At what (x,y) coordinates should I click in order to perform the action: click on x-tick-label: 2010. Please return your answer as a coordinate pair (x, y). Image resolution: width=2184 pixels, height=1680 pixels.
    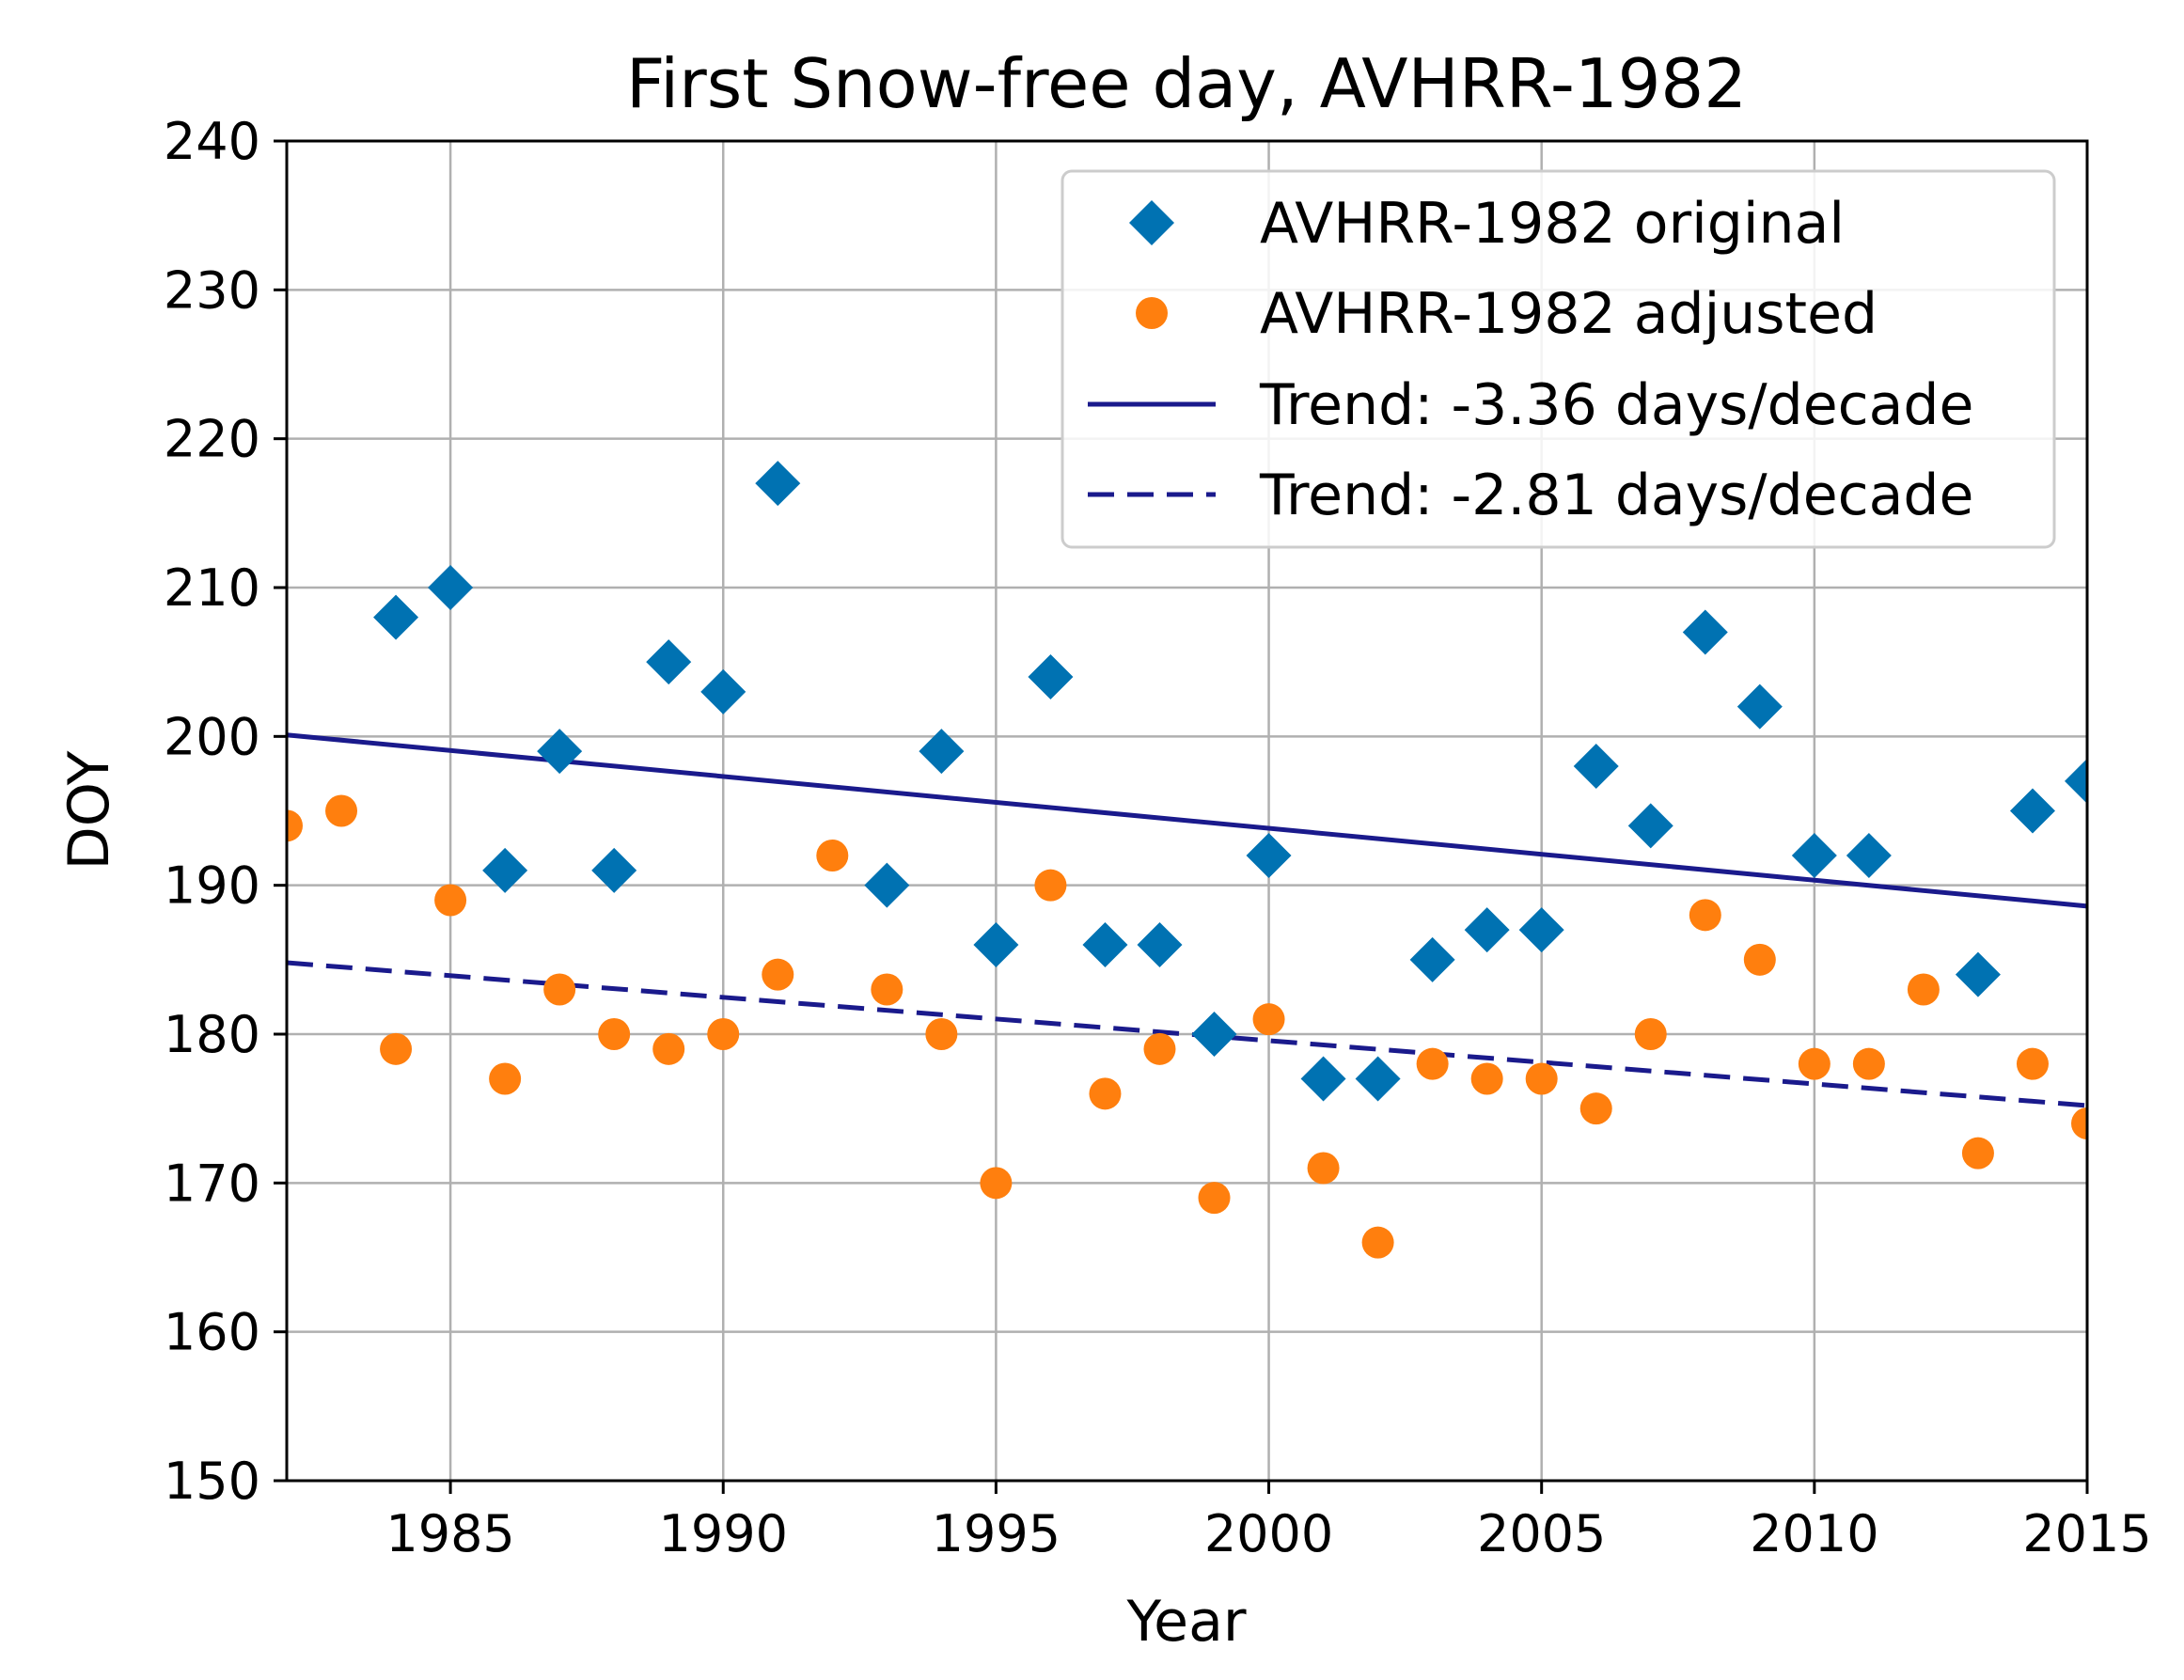
    Looking at the image, I should click on (1814, 1533).